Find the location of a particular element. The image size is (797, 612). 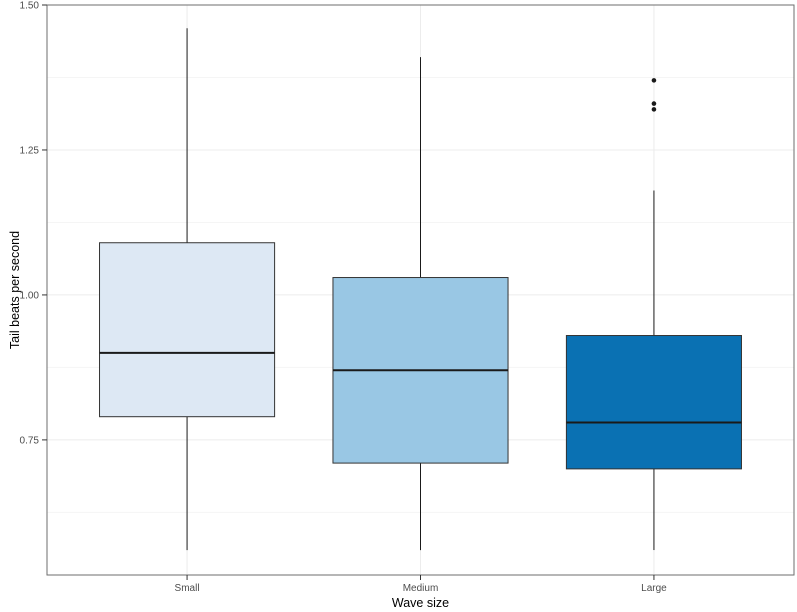

x-axis-title: Wave size is located at coordinates (420, 603).